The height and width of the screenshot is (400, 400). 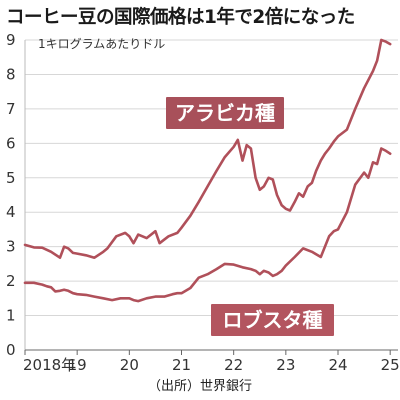 I want to click on series-label: アラビカ種, so click(x=225, y=113).